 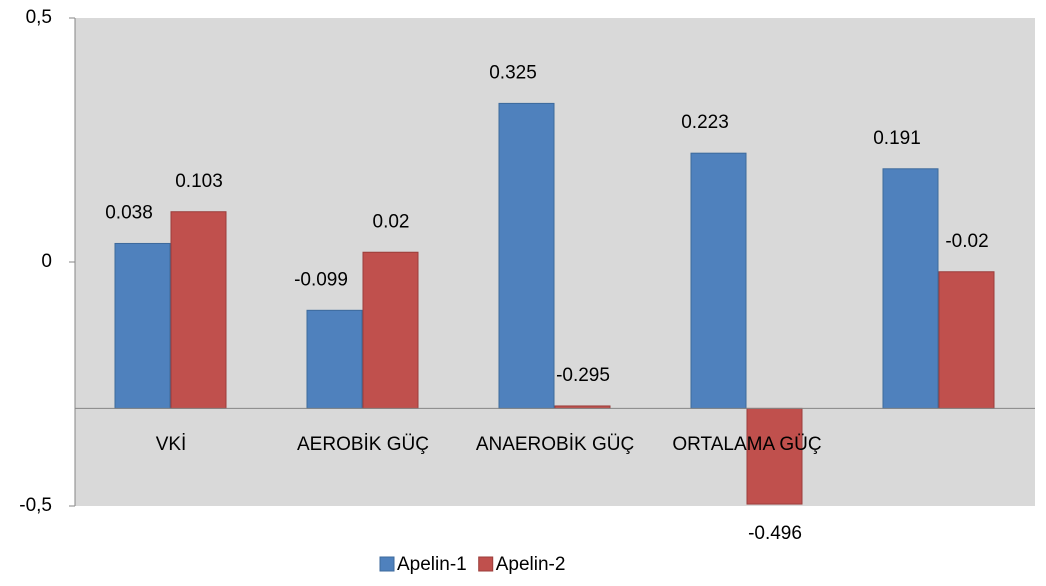 What do you see at coordinates (583, 375) in the screenshot?
I see `data-label: -0.295` at bounding box center [583, 375].